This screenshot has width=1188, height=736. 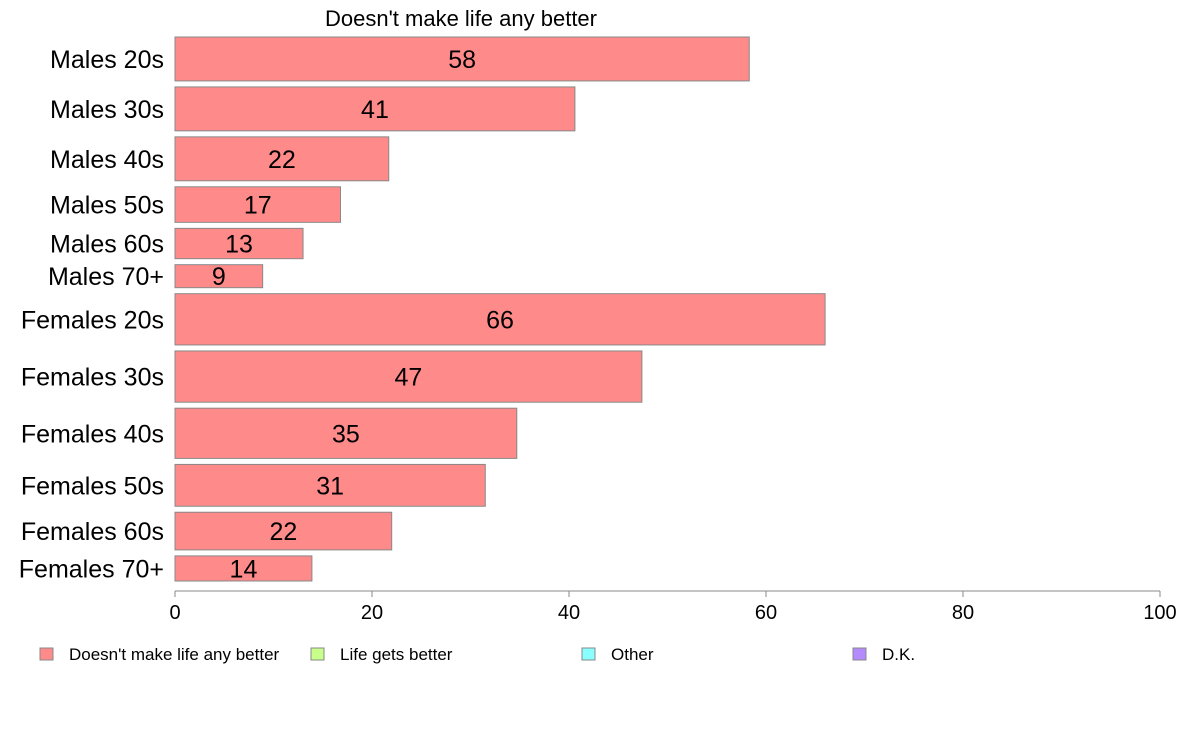 I want to click on bar-value-label: 17, so click(x=258, y=206).